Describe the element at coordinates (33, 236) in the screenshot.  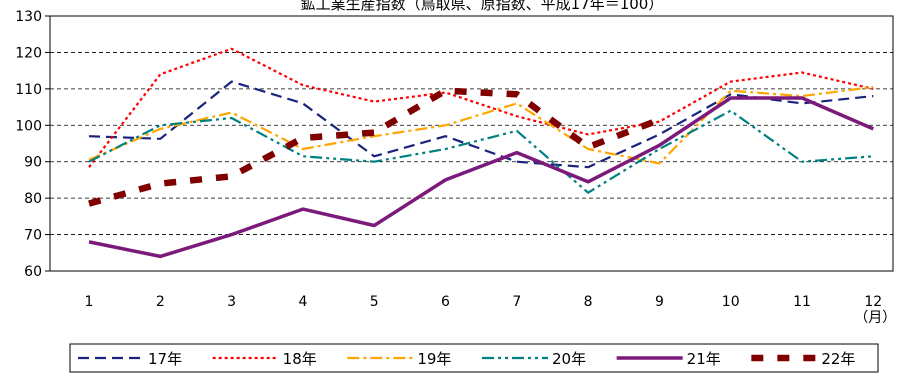
I see `y-tick-label: 70` at that location.